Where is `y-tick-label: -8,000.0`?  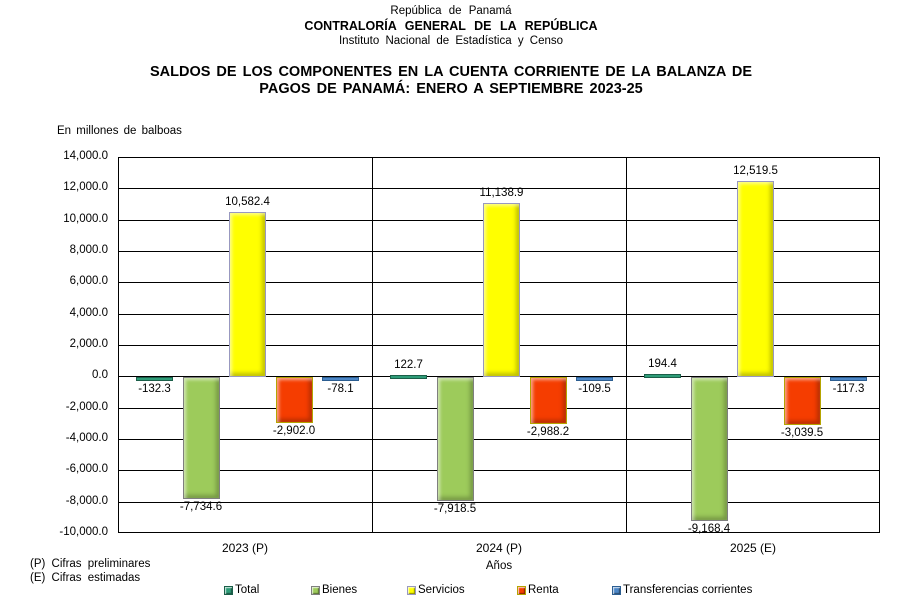
y-tick-label: -8,000.0 is located at coordinates (86, 500).